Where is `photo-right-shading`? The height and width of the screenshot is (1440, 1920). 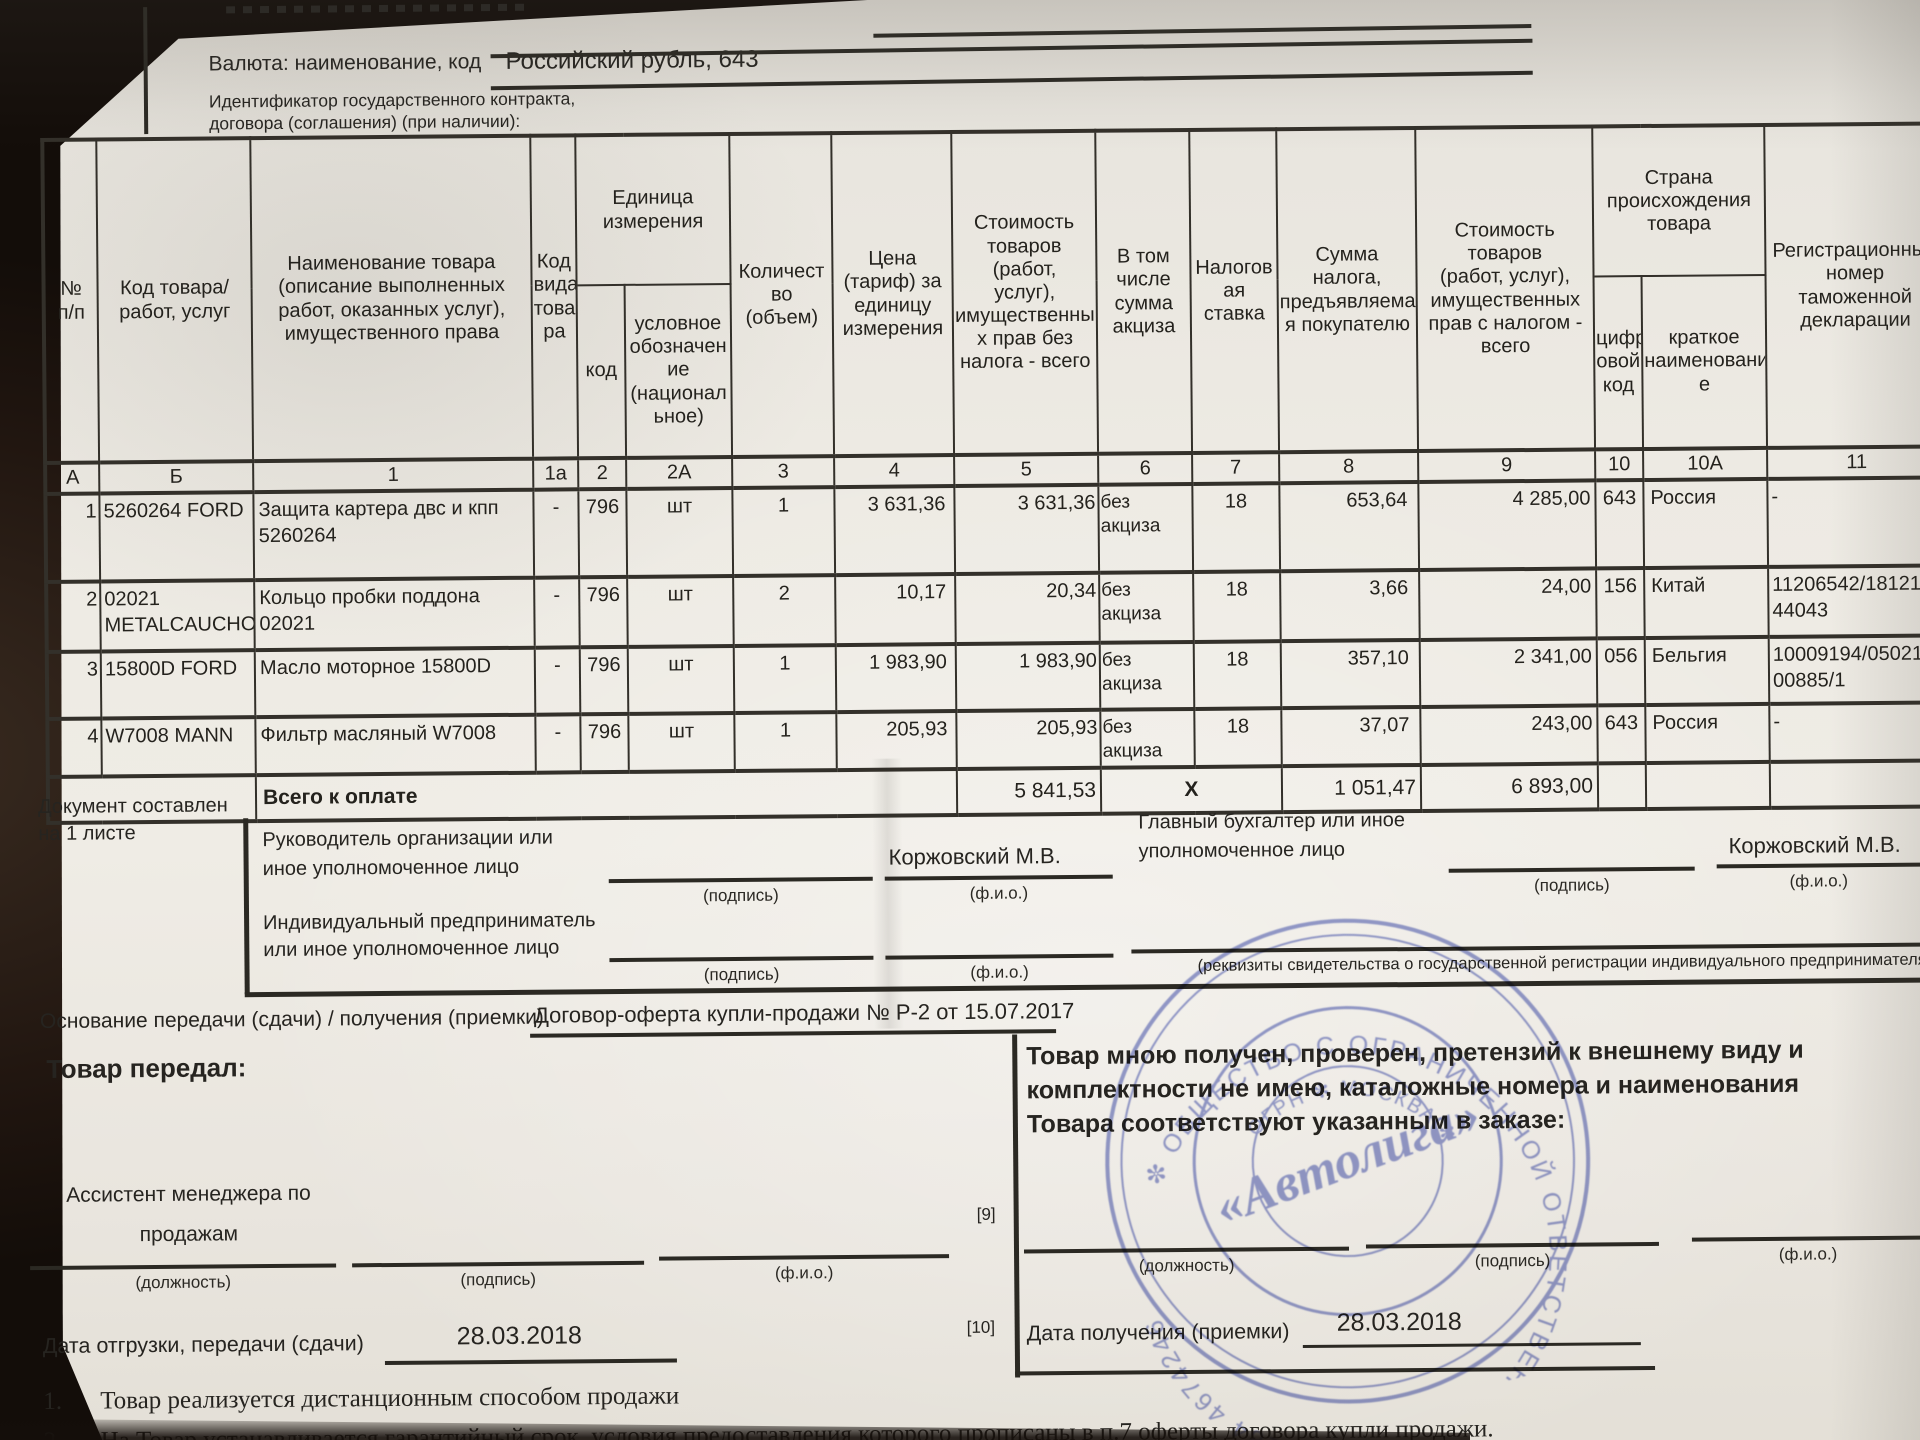
photo-right-shading is located at coordinates (1875, 720).